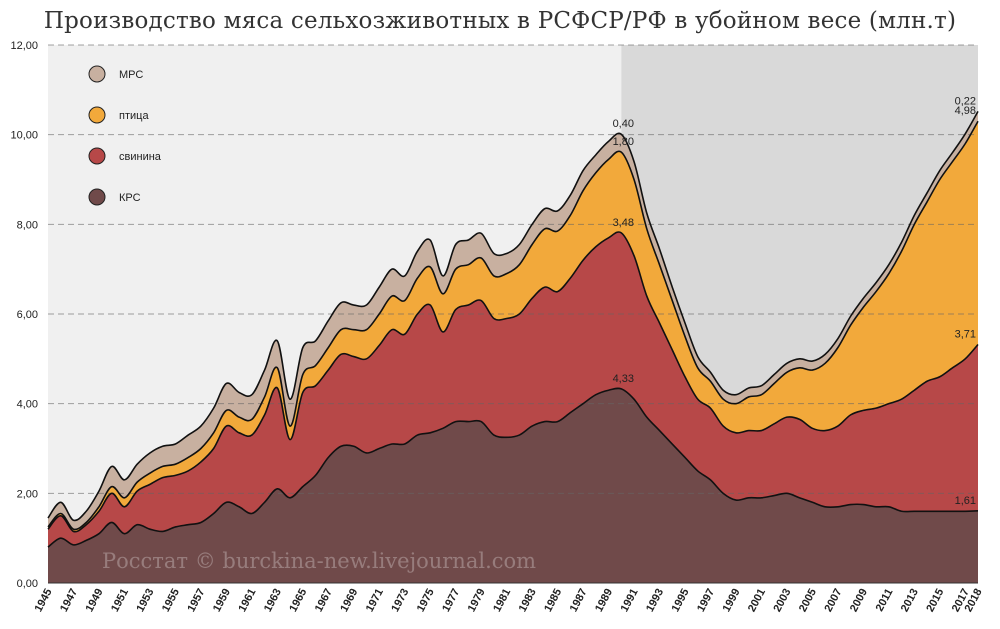 This screenshot has width=1000, height=629. What do you see at coordinates (623, 379) in the screenshot?
I see `data-label: 4,33` at bounding box center [623, 379].